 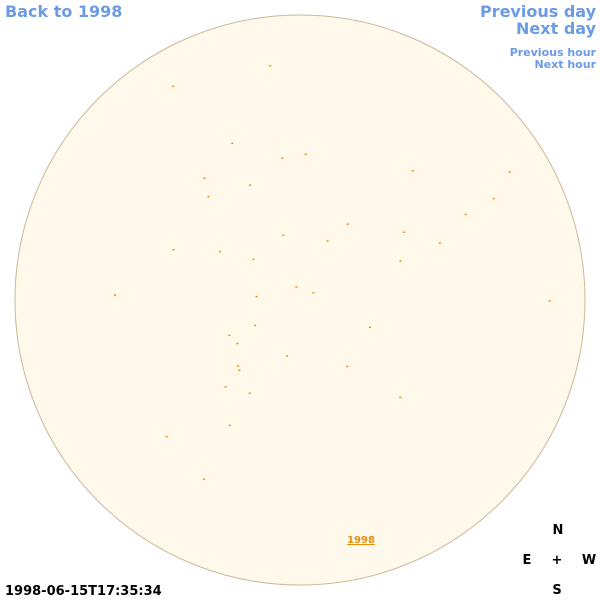 What do you see at coordinates (527, 560) in the screenshot?
I see `compass-east: E` at bounding box center [527, 560].